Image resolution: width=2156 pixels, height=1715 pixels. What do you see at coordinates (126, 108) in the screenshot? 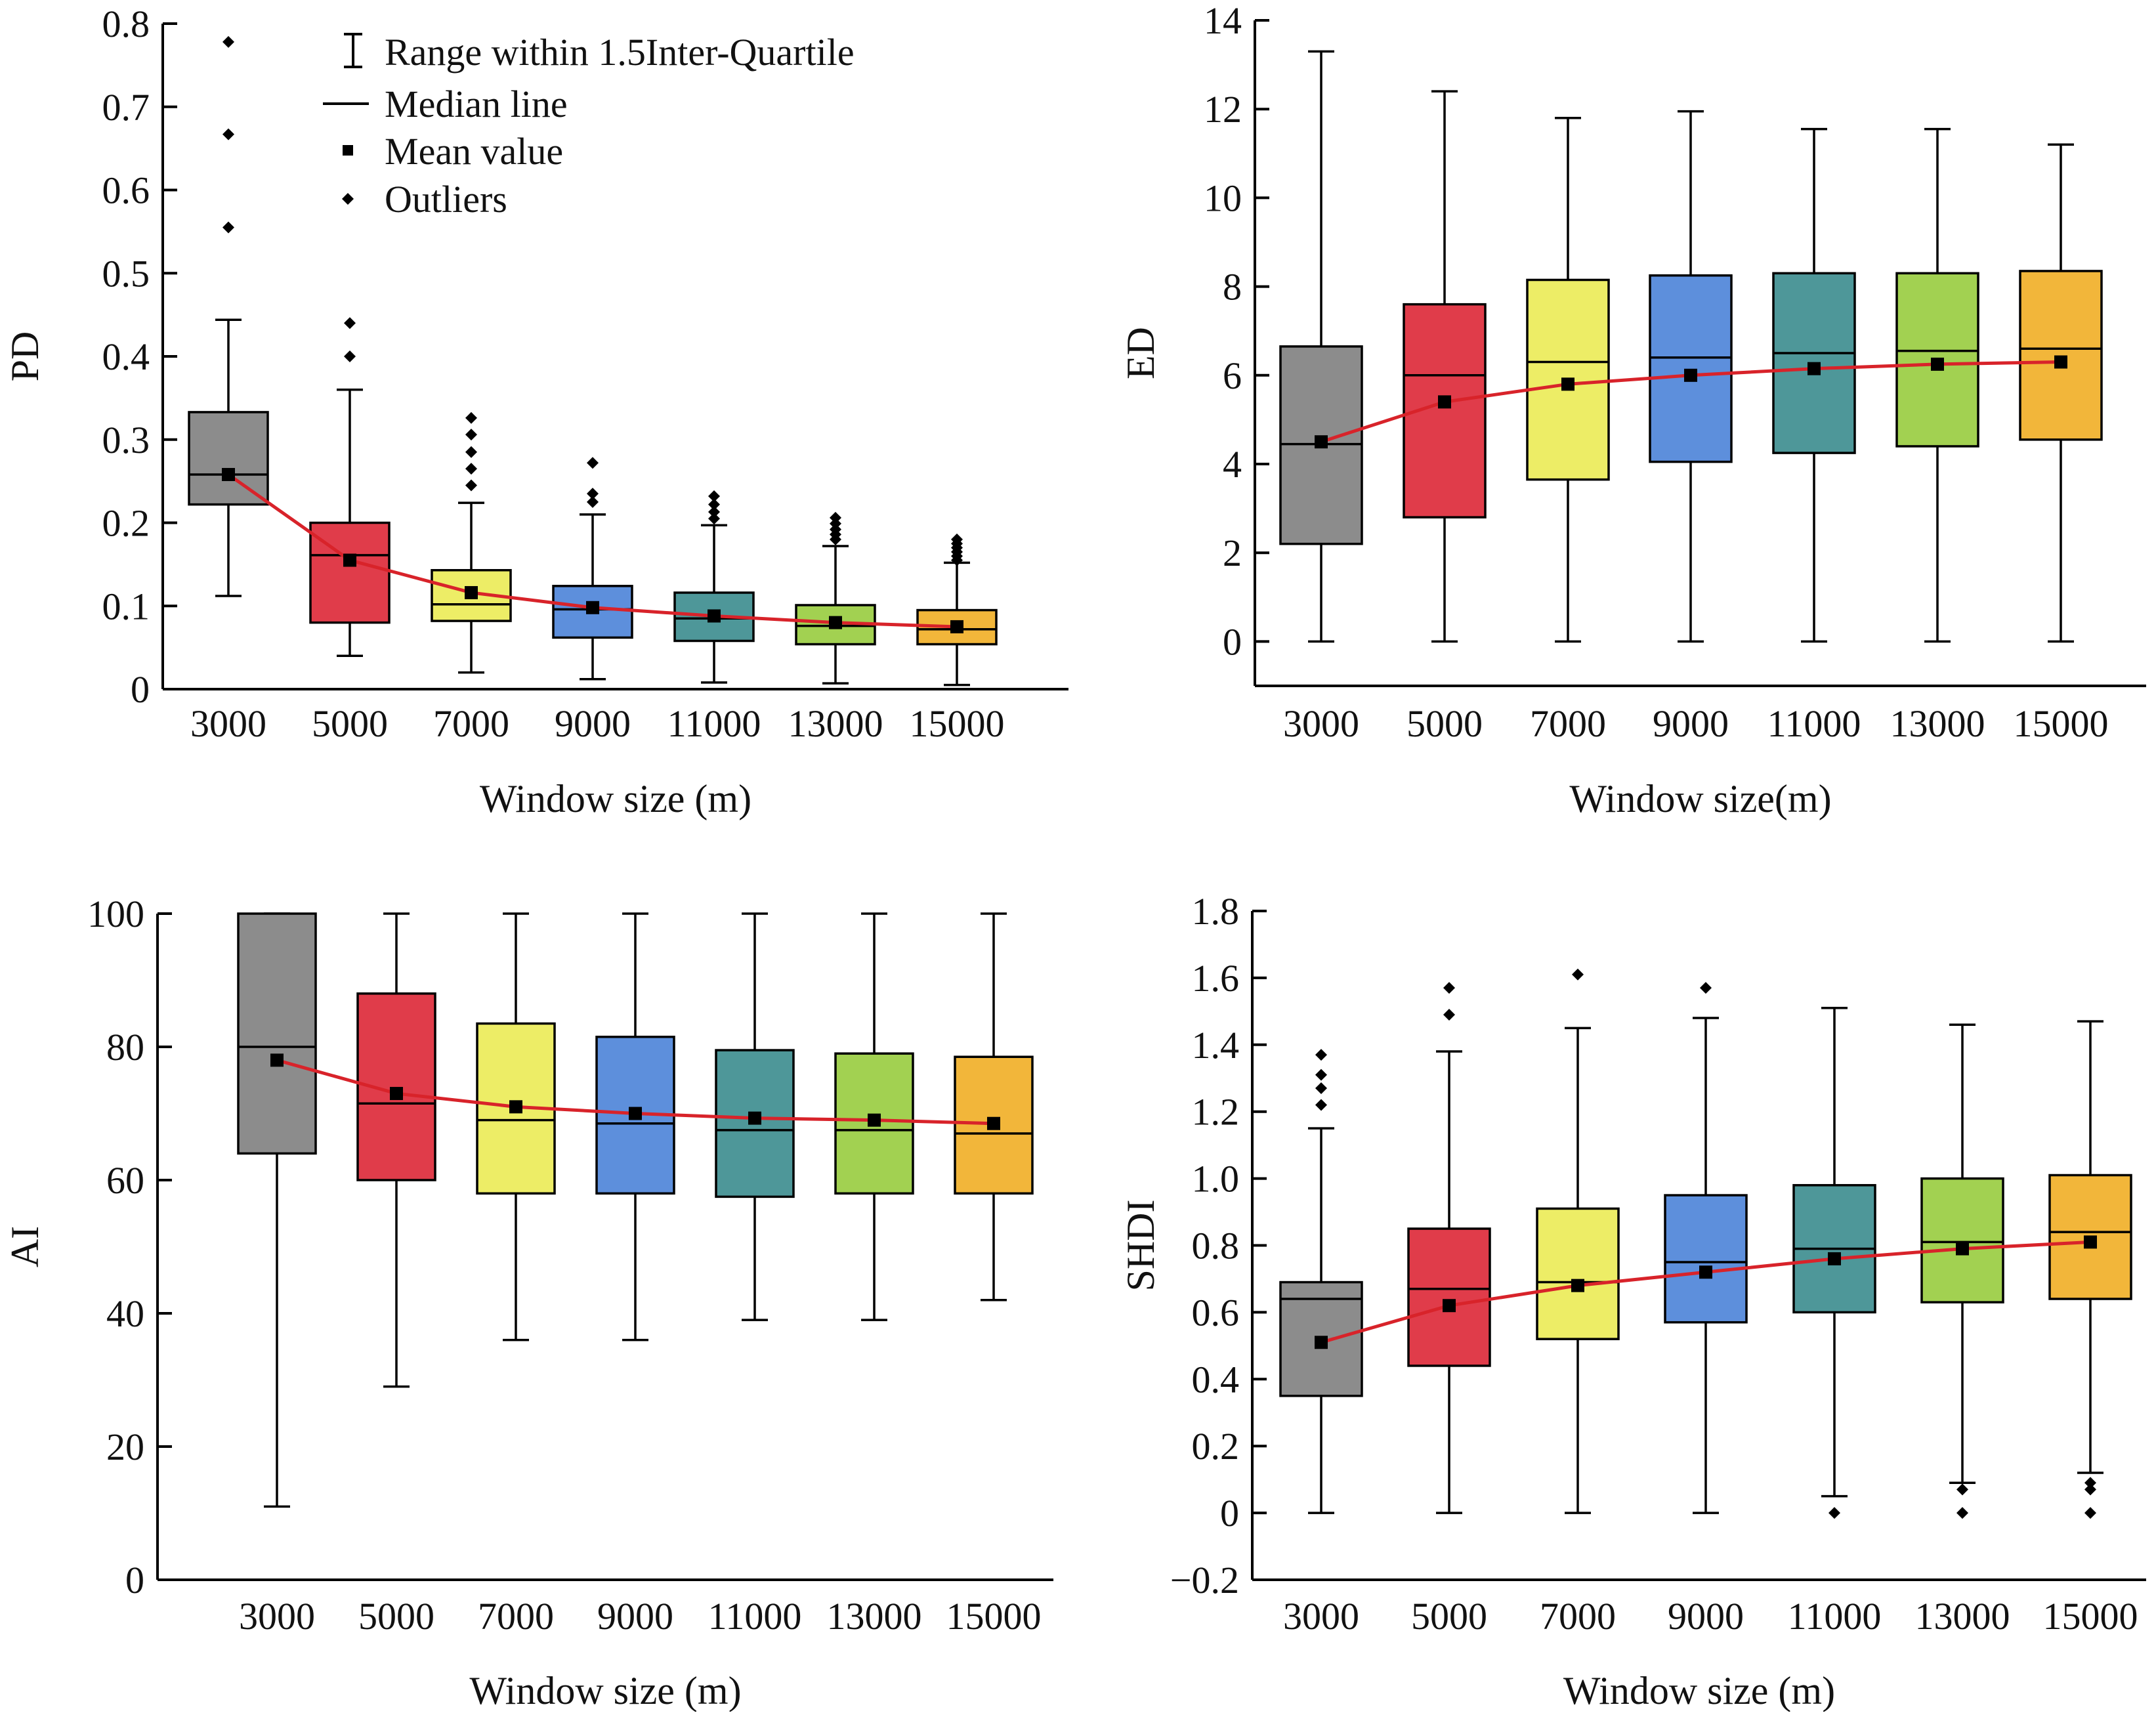
I see `pd-y-tick-label: 0.7` at bounding box center [126, 108].